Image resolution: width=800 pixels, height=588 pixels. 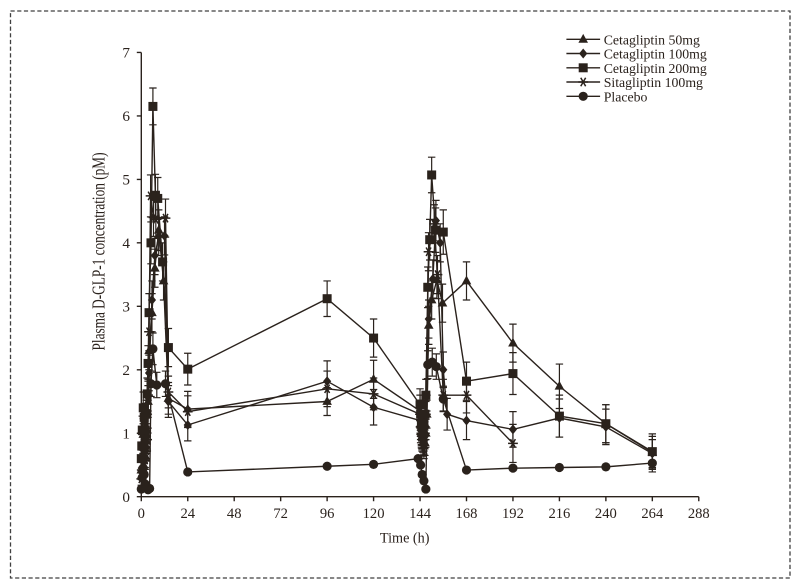 I want to click on svg-text:Plasma D-GLP-1 concentration (: Plasma D-GLP-1 concentration (pM), so click(x=99, y=251).